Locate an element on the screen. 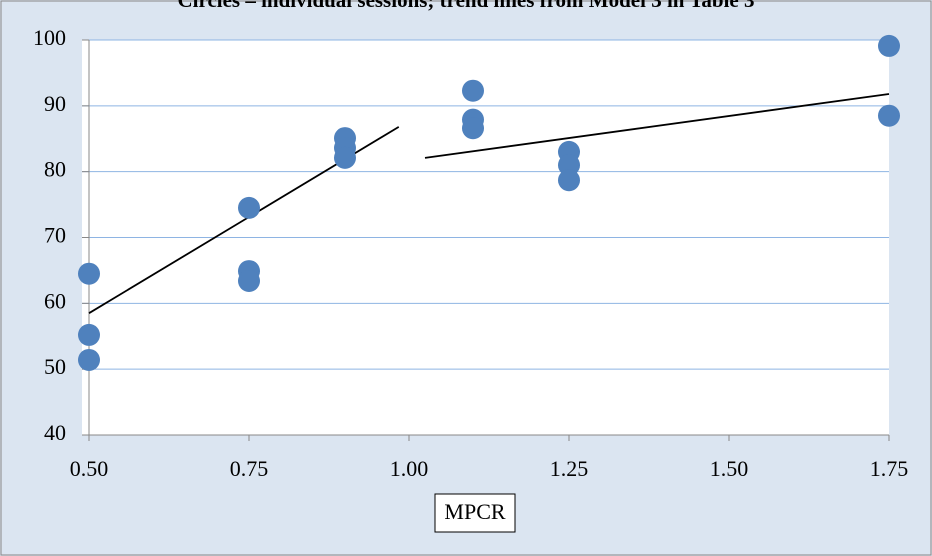 Image resolution: width=932 pixels, height=556 pixels. x-tick-label: 1.50 is located at coordinates (729, 468).